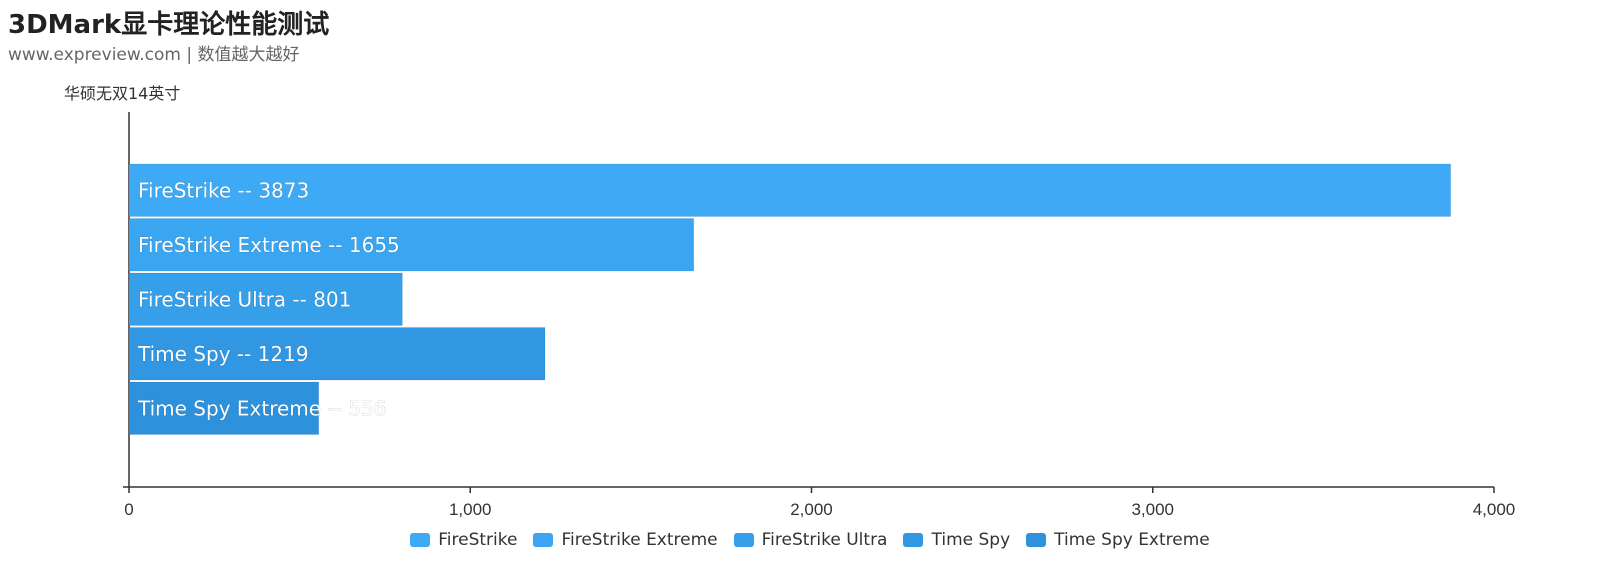 This screenshot has width=1620, height=580. What do you see at coordinates (269, 245) in the screenshot?
I see `bar-data-label: FireStrike Extreme -- 1655` at bounding box center [269, 245].